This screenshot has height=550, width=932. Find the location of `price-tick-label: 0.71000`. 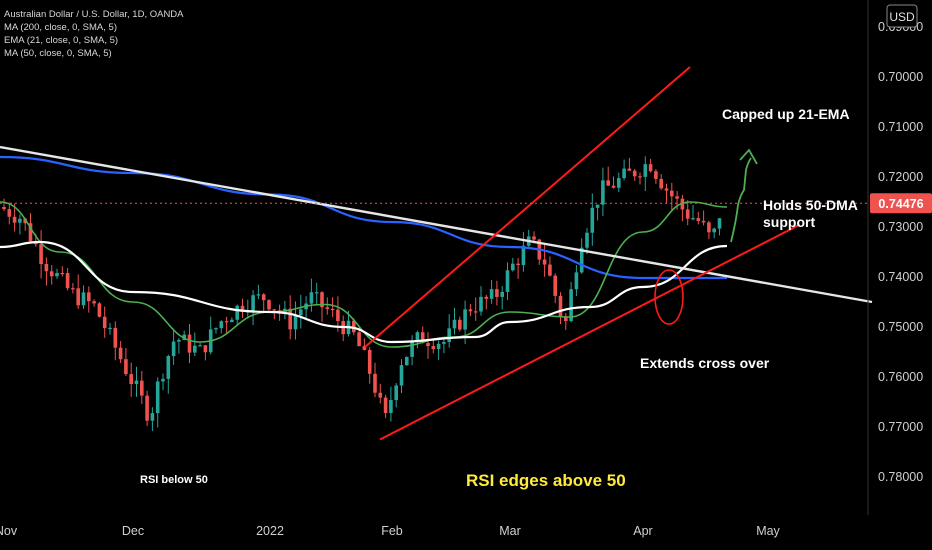

price-tick-label: 0.71000 is located at coordinates (900, 127).